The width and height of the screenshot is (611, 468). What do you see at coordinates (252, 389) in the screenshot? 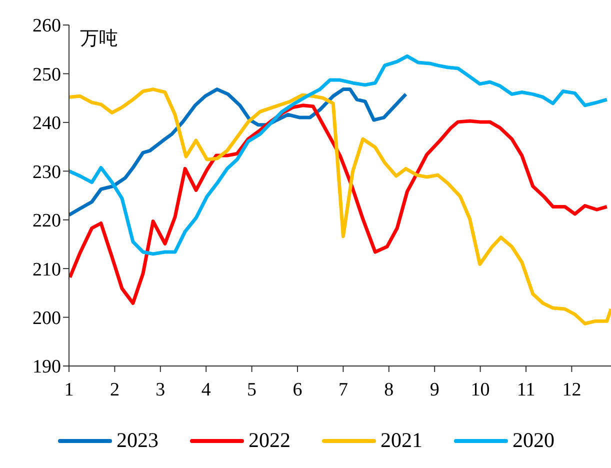
I see `x-tick-label: 5` at bounding box center [252, 389].